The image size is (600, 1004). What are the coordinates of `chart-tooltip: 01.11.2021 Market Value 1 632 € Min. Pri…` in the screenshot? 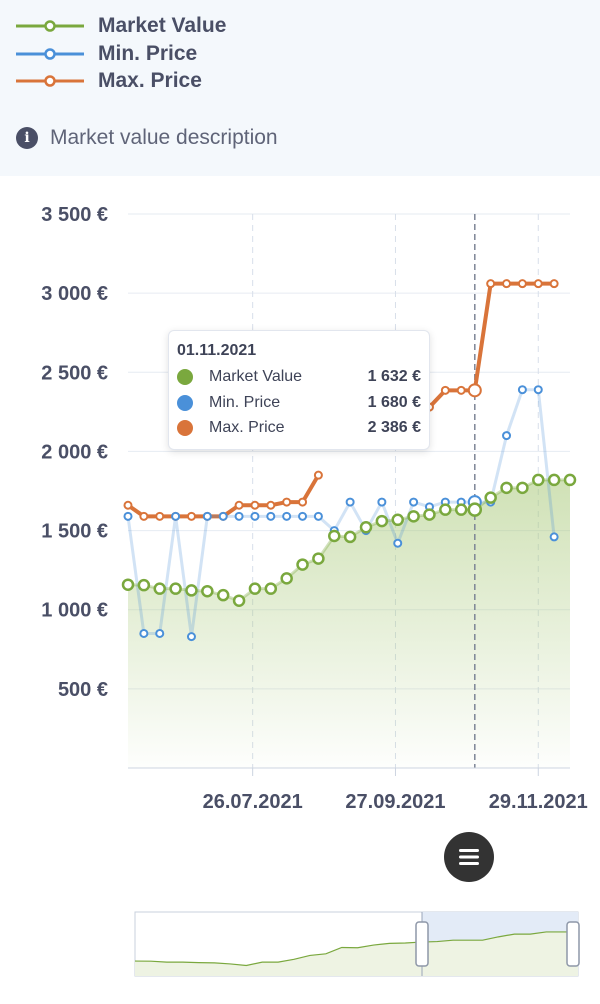 It's located at (299, 390).